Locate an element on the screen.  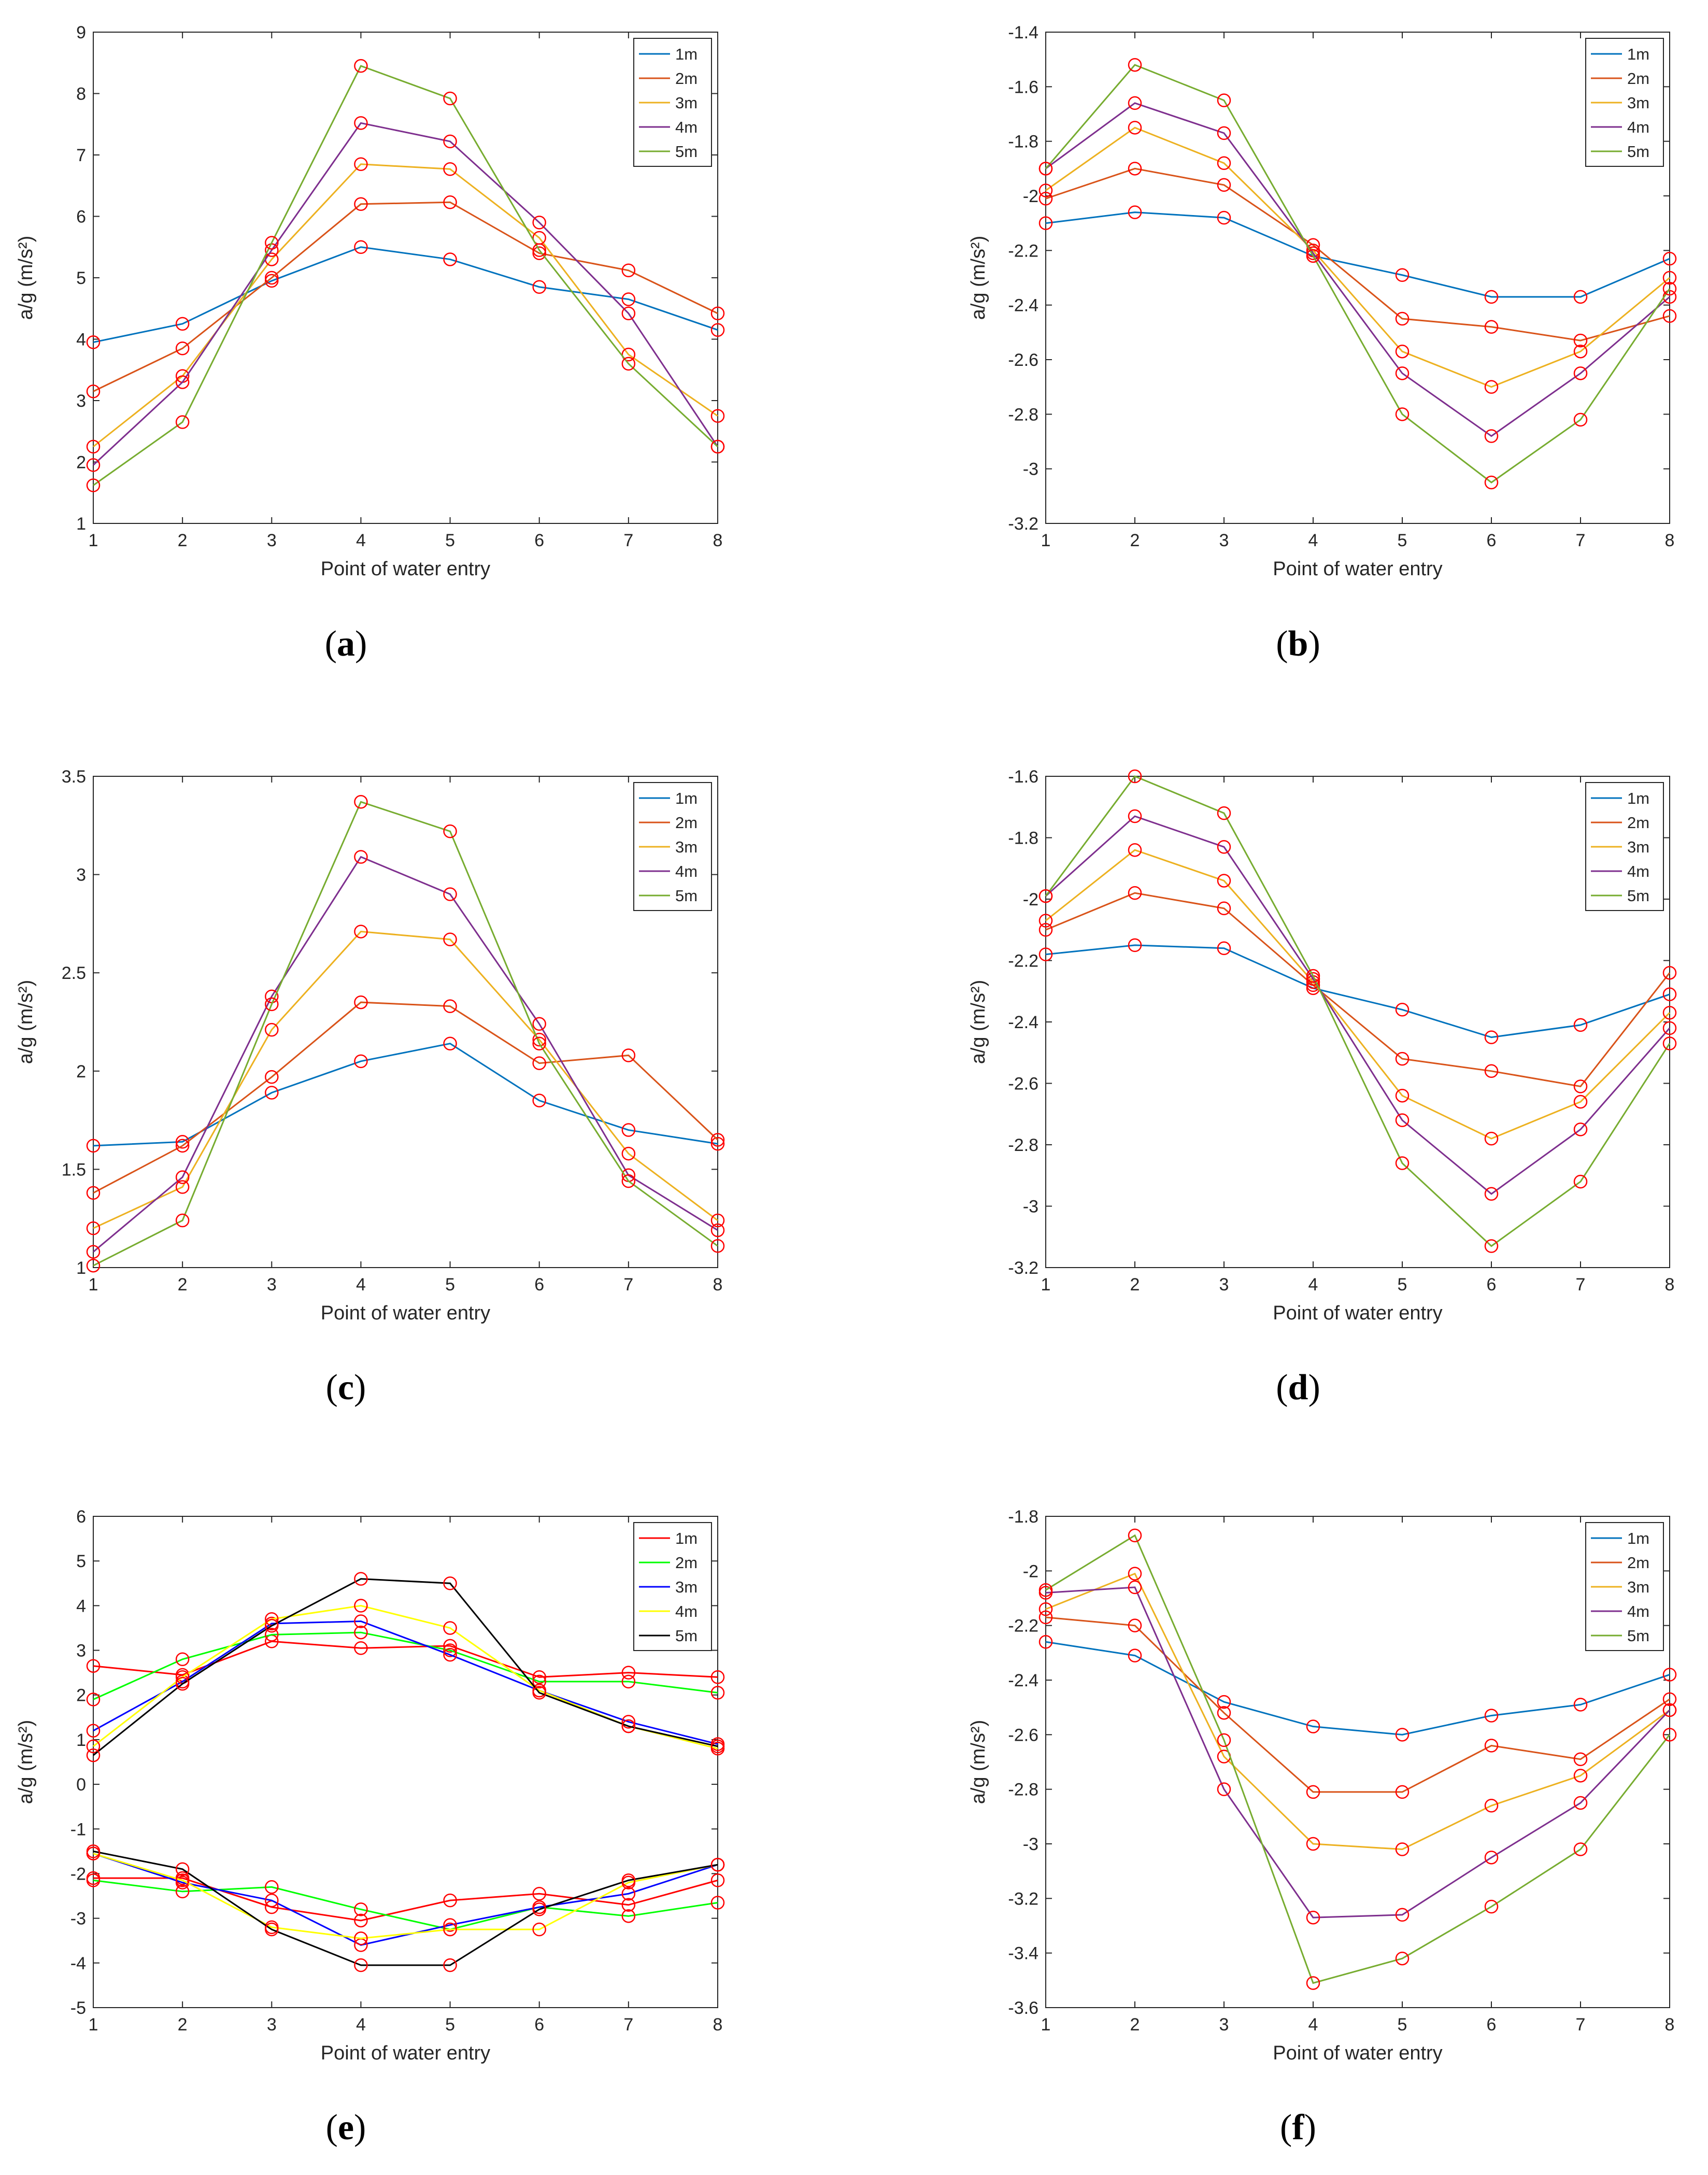
y-tick-label: -2.4 is located at coordinates (1023, 306).